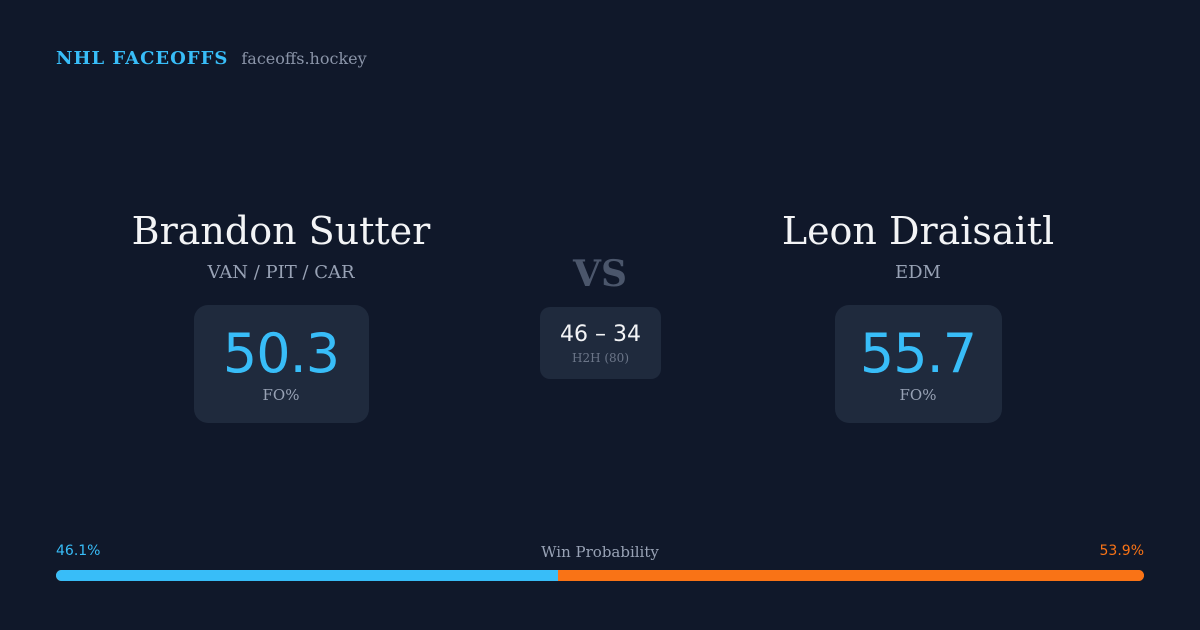 Image resolution: width=1200 pixels, height=630 pixels. Describe the element at coordinates (1121, 551) in the screenshot. I see `win-probability-right-value: 53.9%` at that location.